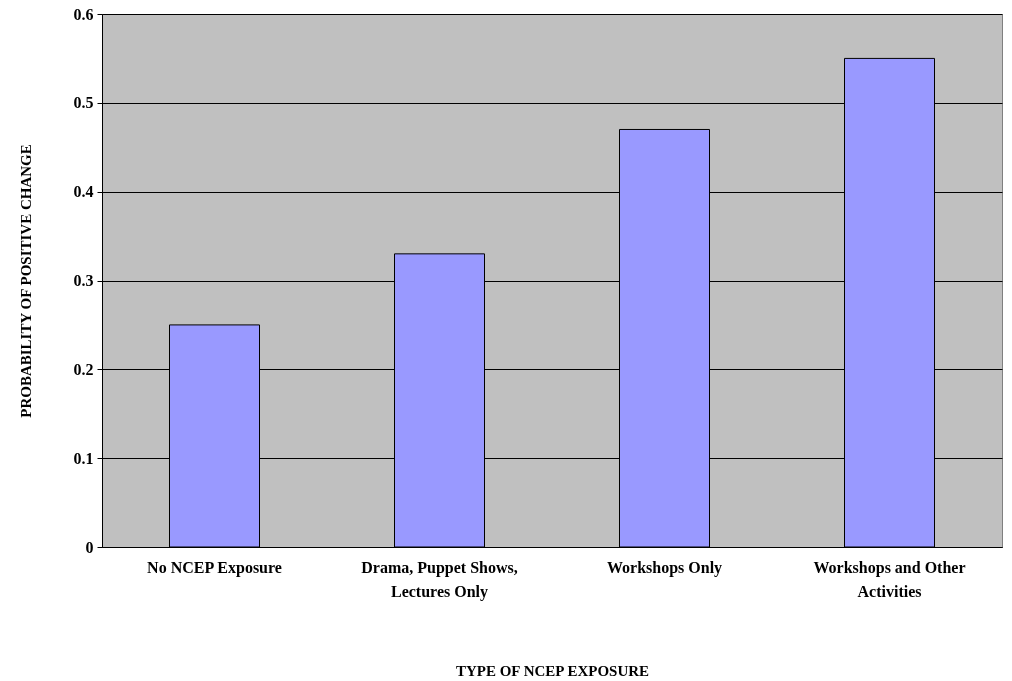  What do you see at coordinates (83, 280) in the screenshot?
I see `y-tick-label: 0.3` at bounding box center [83, 280].